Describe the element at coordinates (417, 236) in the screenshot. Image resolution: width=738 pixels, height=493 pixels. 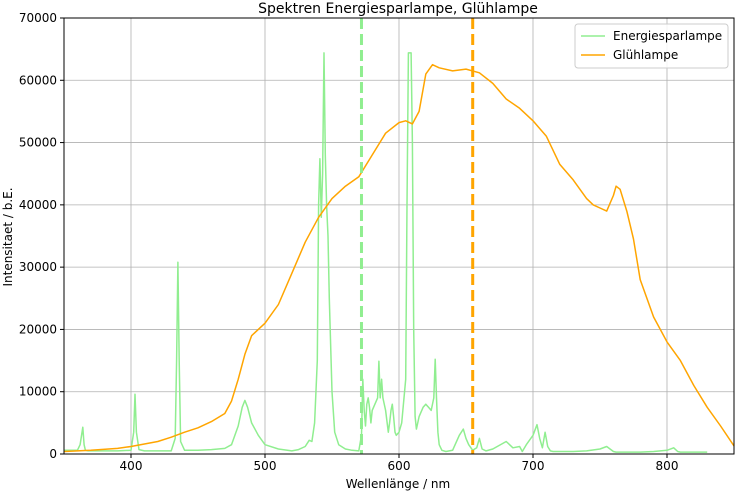
I see `vline-layer` at that location.